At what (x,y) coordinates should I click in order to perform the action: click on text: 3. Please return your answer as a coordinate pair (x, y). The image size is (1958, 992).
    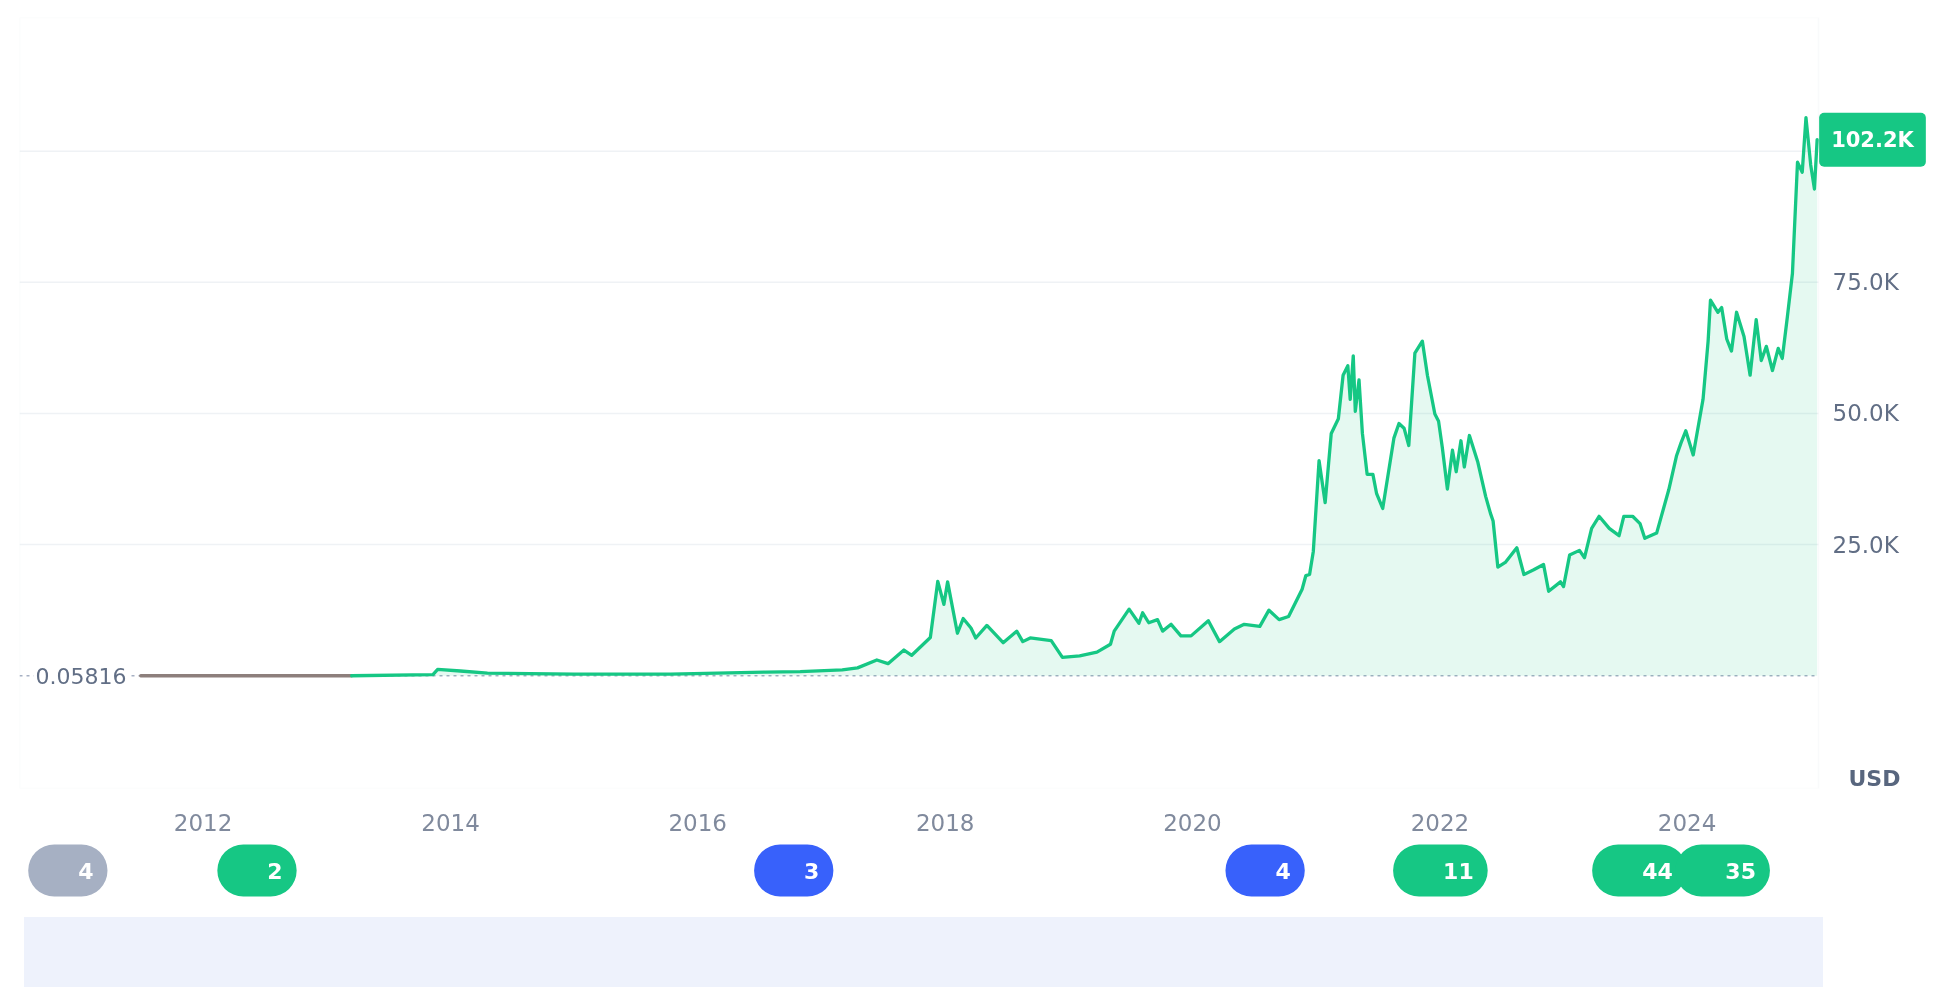
    Looking at the image, I should click on (812, 871).